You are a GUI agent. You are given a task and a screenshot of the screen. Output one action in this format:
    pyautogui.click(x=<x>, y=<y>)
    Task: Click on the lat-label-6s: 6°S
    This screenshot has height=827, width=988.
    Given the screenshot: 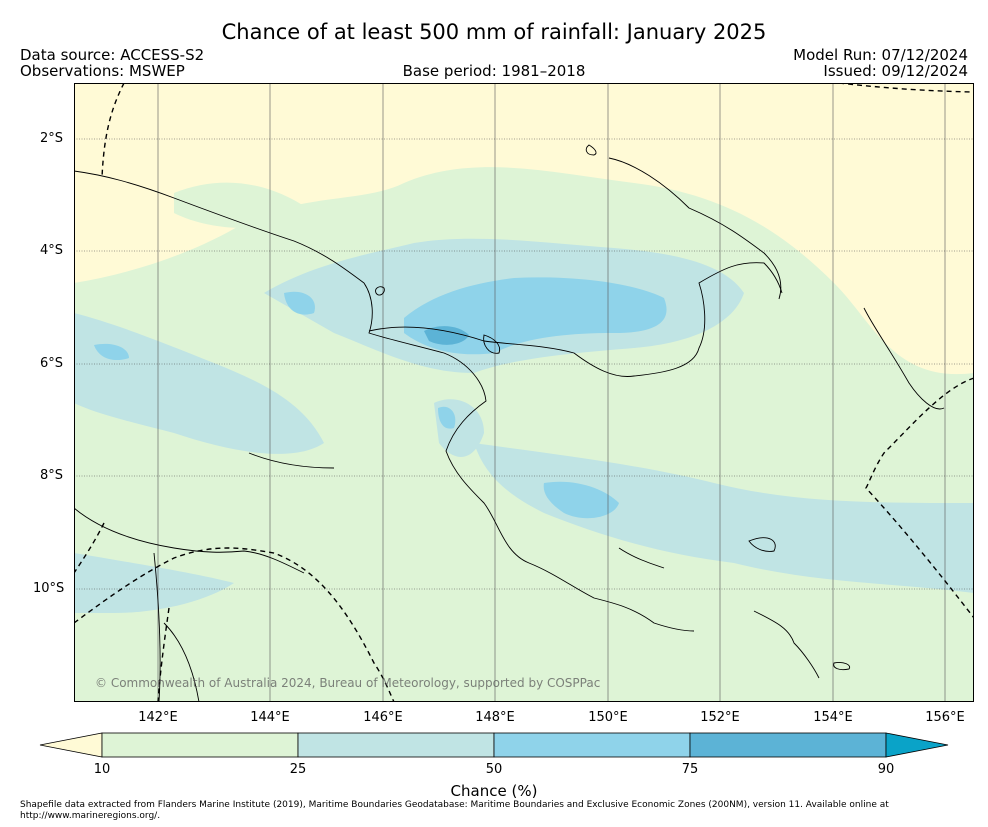 What is the action you would take?
    pyautogui.click(x=52, y=363)
    